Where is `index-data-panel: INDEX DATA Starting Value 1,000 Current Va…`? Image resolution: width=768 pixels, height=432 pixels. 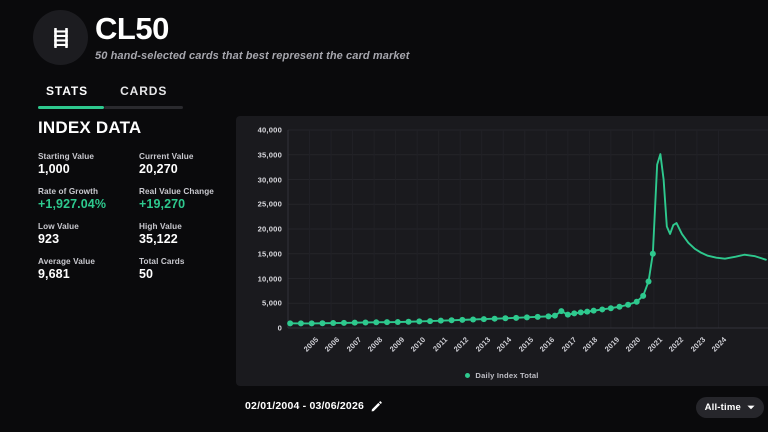 index-data-panel: INDEX DATA Starting Value 1,000 Current Va… is located at coordinates (134, 199).